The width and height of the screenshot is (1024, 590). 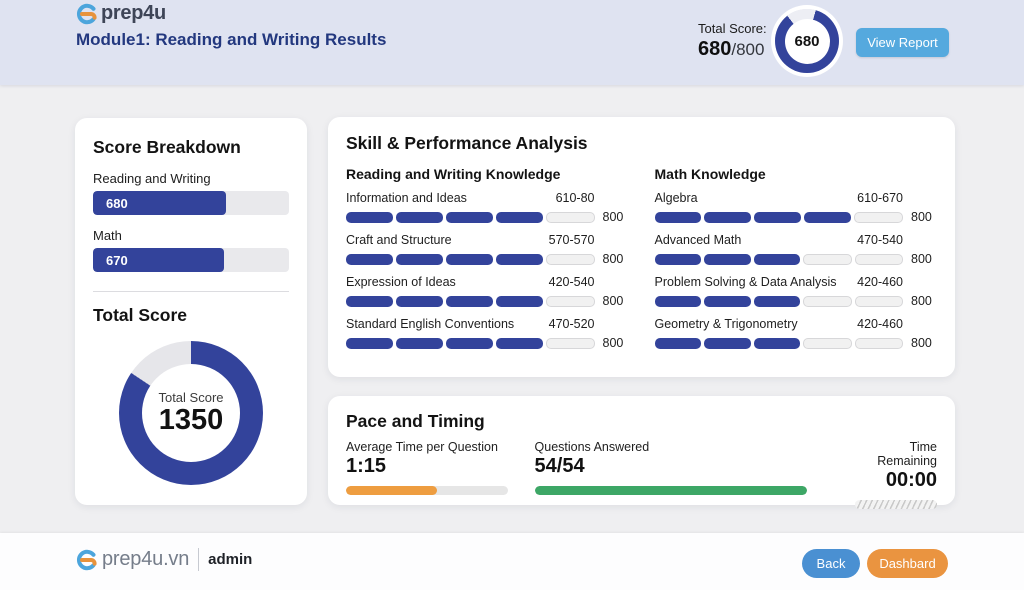 I want to click on prep4u-footer-logo-icon, so click(x=87, y=559).